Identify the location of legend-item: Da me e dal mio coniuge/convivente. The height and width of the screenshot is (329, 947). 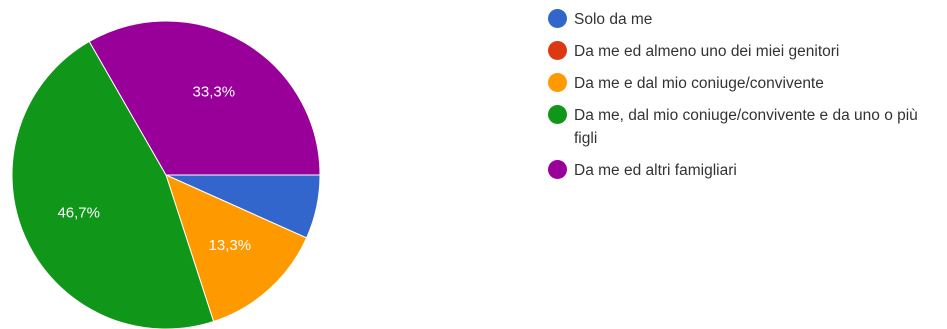
(745, 83).